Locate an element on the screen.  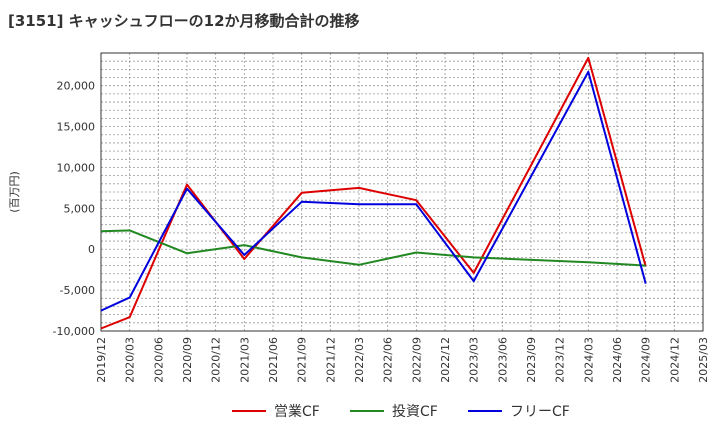
x-tick-label: 2020/06 is located at coordinates (158, 360).